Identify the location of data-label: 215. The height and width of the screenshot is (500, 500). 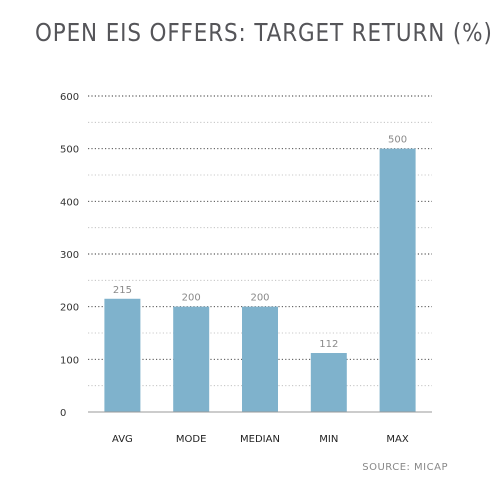
(122, 290).